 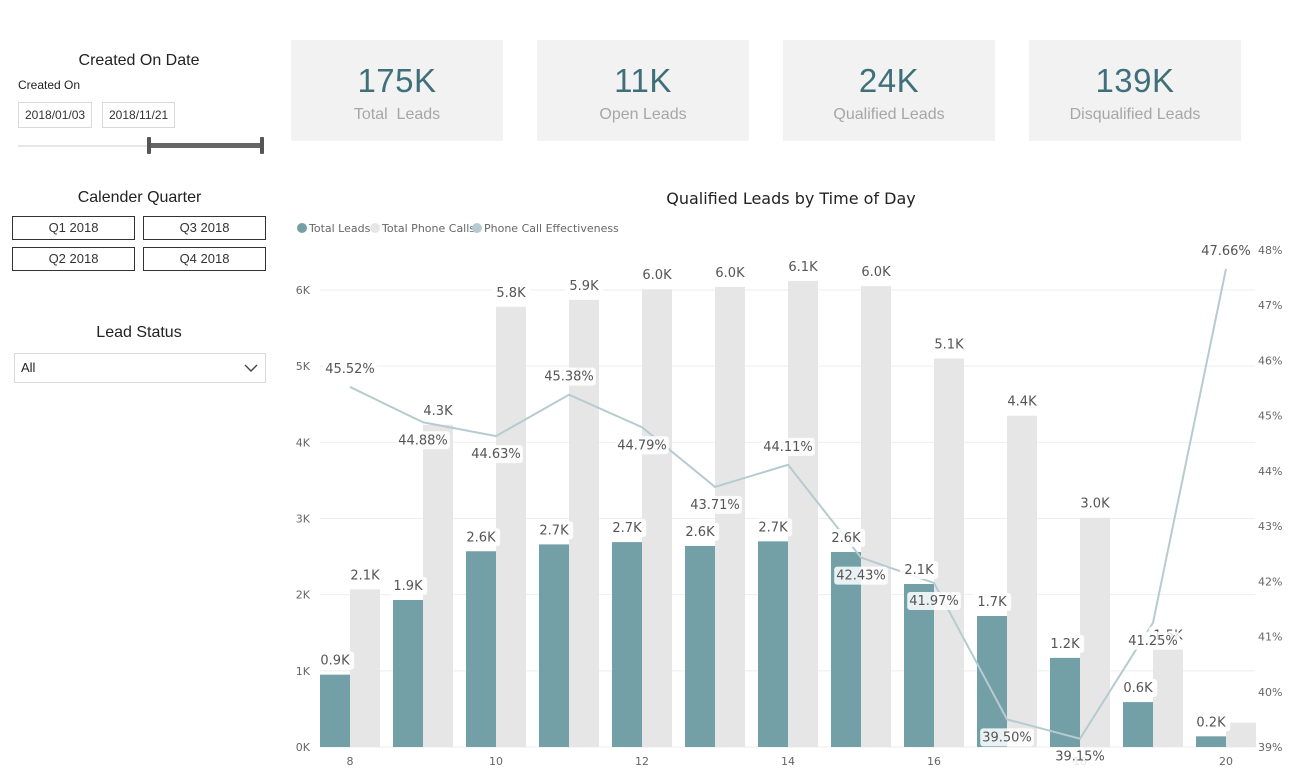 I want to click on x-axis-tick: 12, so click(x=642, y=761).